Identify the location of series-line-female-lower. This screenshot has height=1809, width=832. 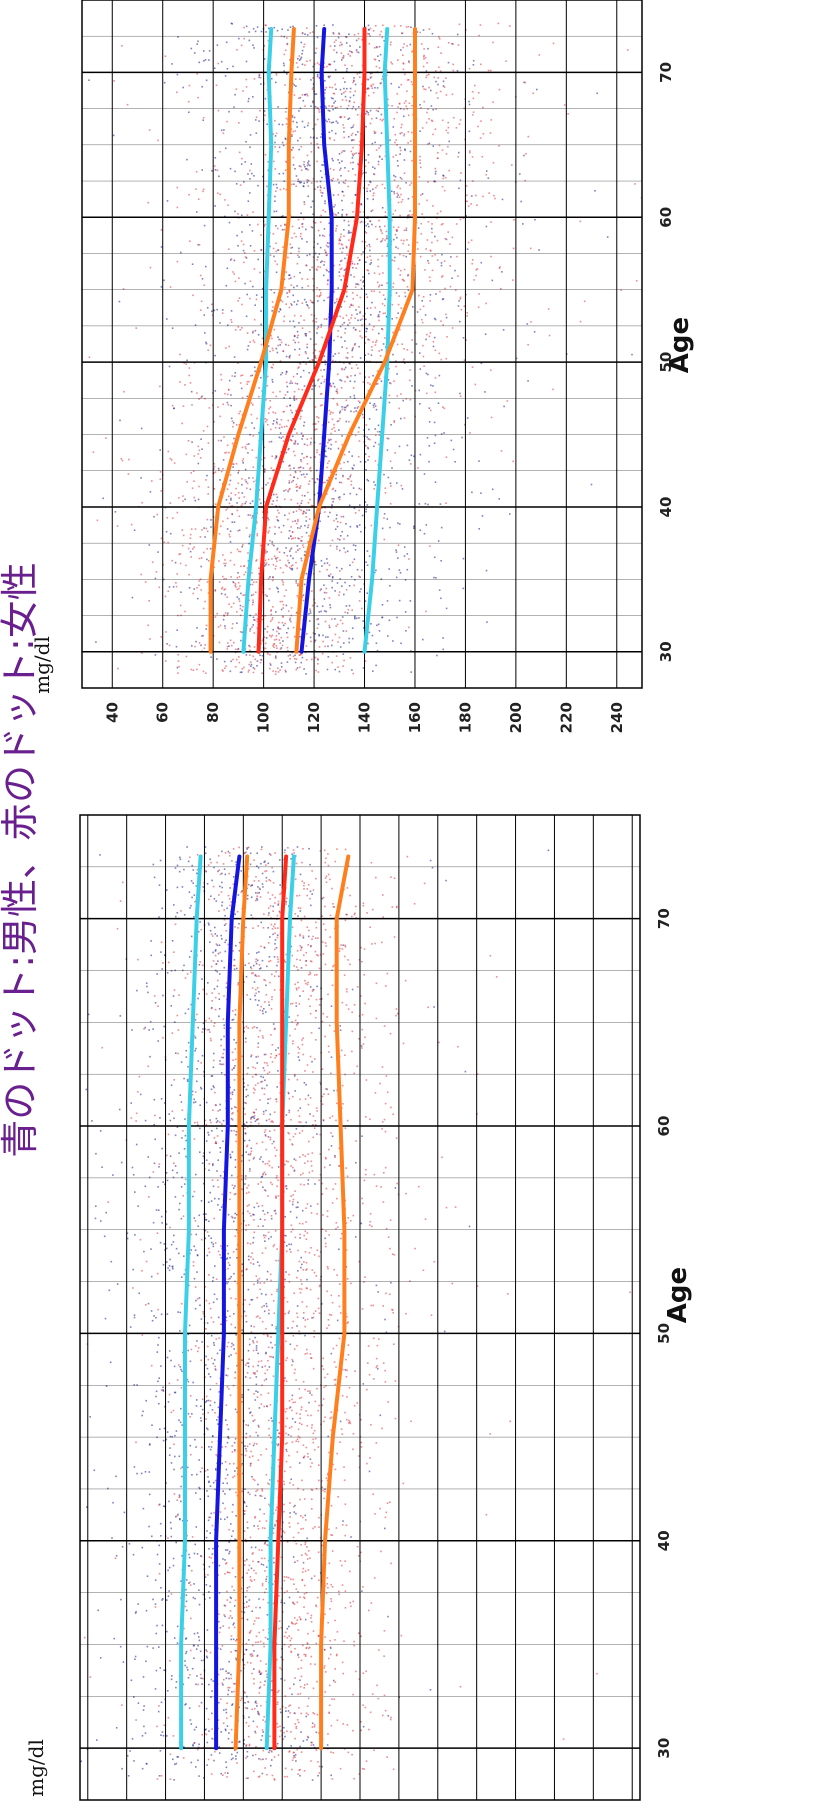
(241, 1302).